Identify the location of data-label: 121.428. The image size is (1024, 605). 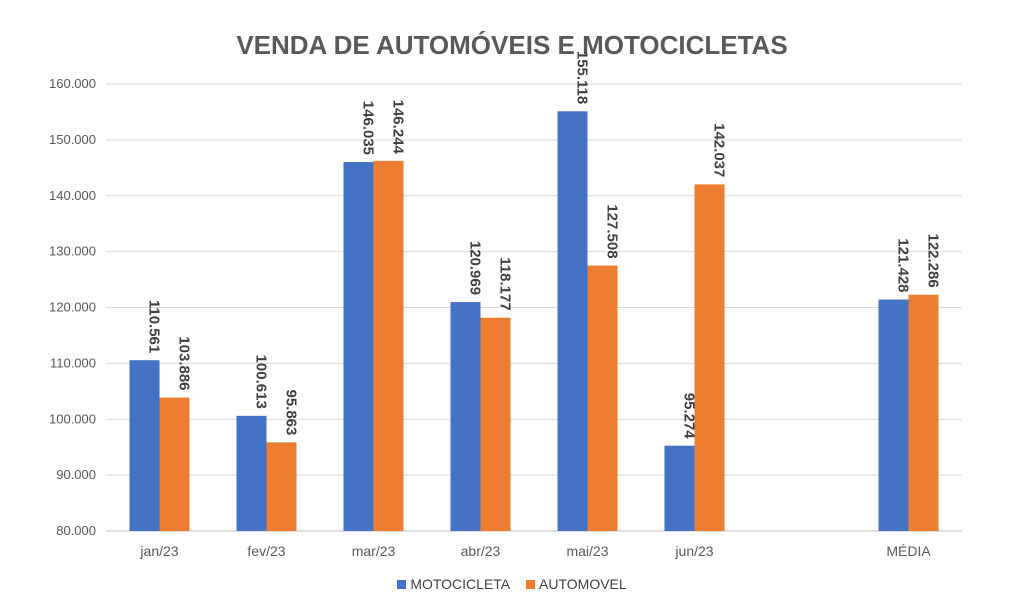
(903, 265).